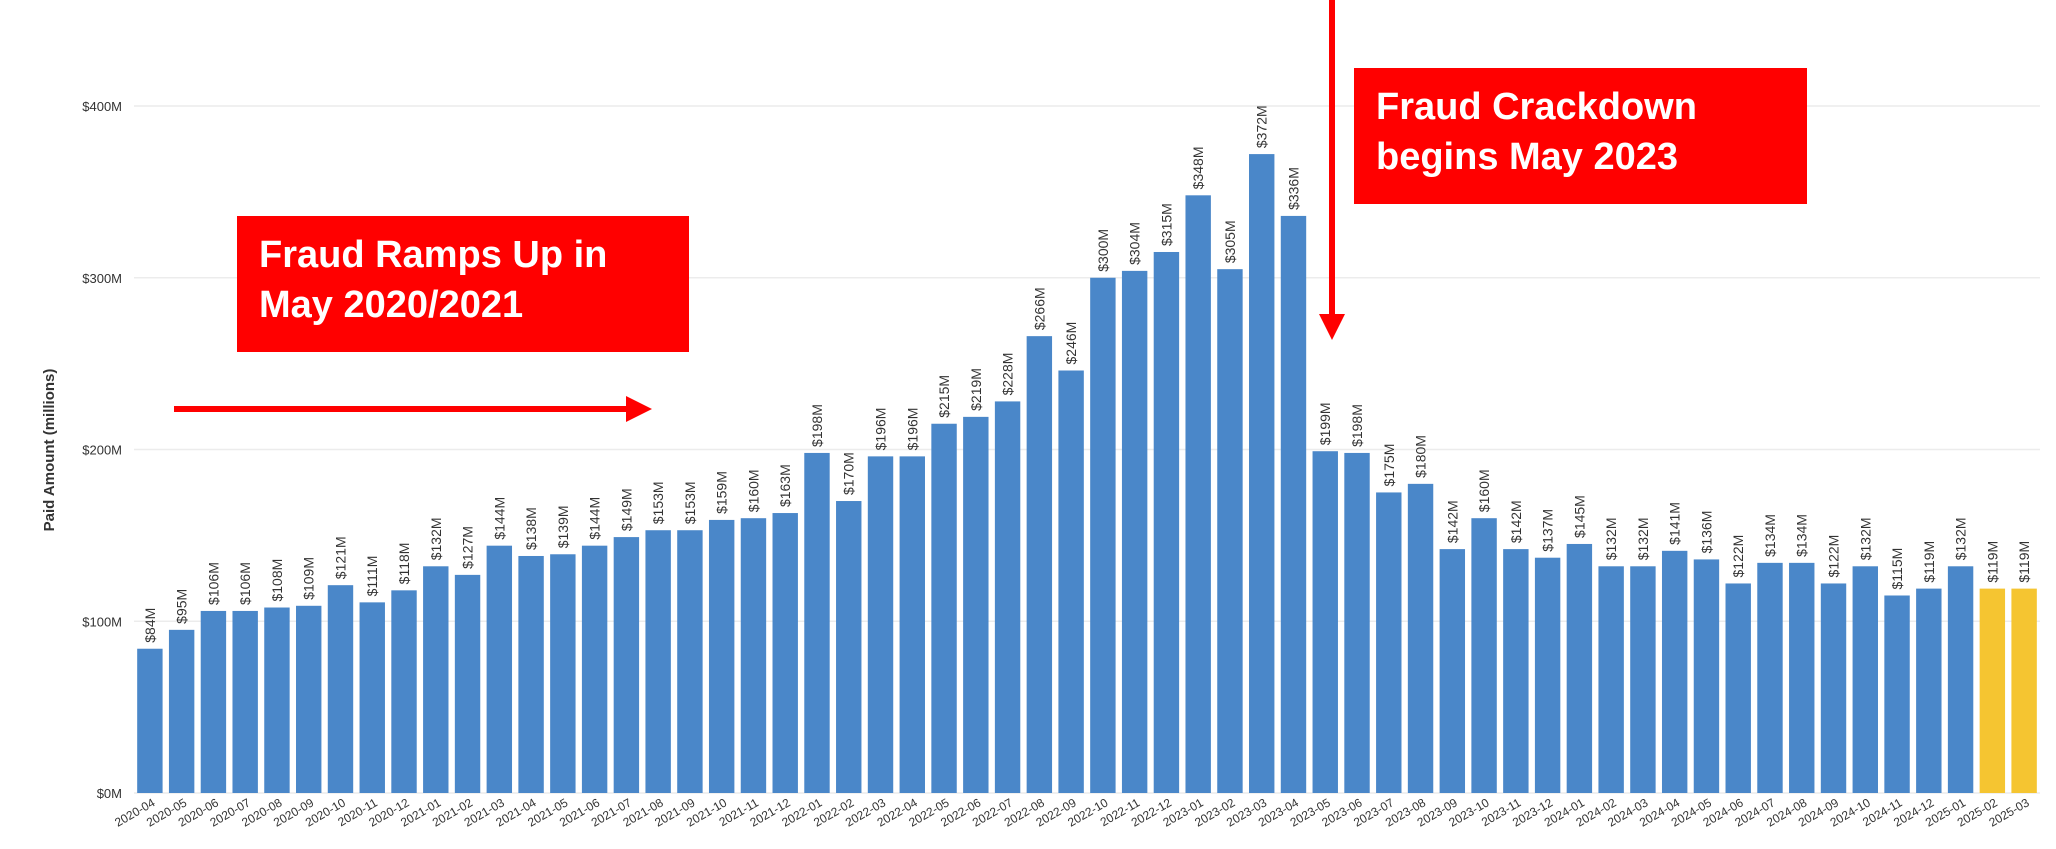 This screenshot has width=2056, height=849. Describe the element at coordinates (1580, 136) in the screenshot. I see `annotation: Fraud Crackdown begins May 2023` at that location.